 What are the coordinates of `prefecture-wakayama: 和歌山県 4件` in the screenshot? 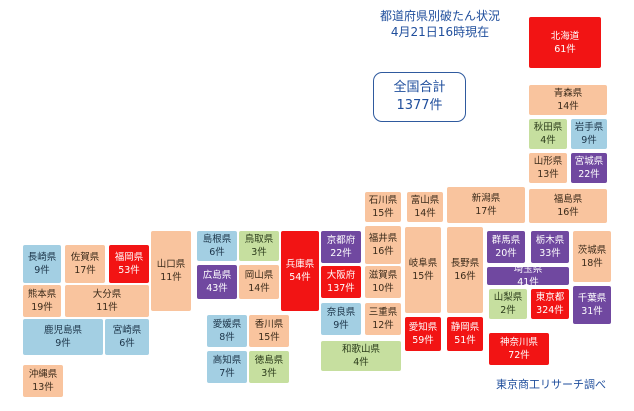 It's located at (361, 356).